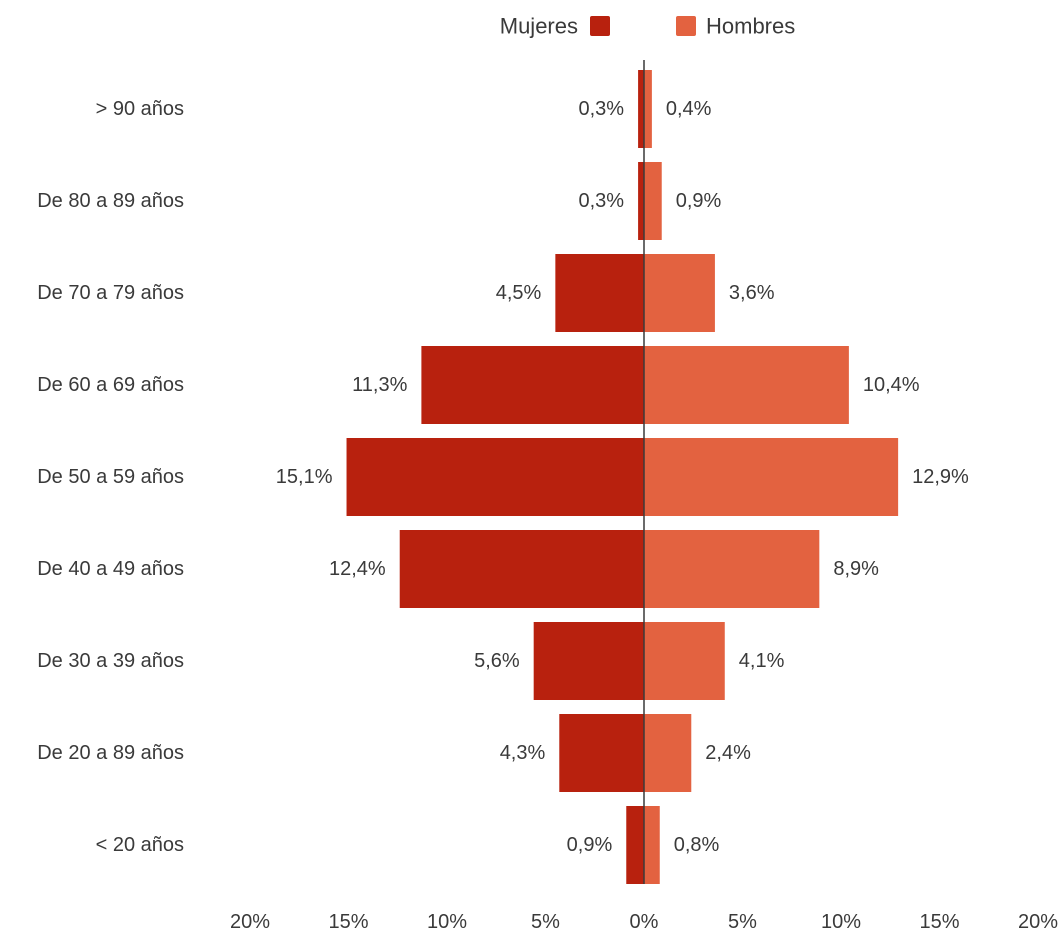  Describe the element at coordinates (601, 201) in the screenshot. I see `value-label-mujeres-2: 0,3%` at that location.